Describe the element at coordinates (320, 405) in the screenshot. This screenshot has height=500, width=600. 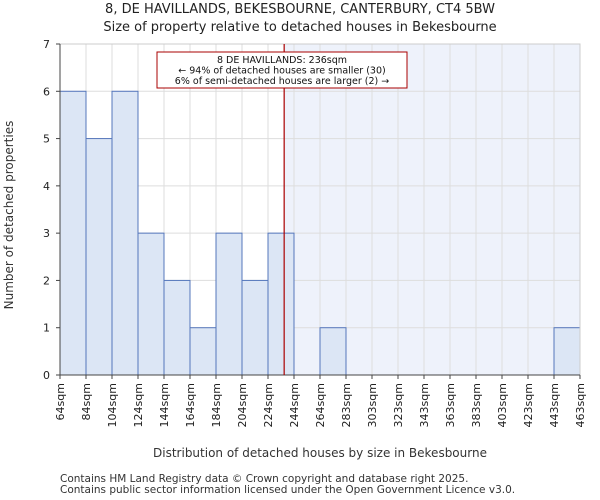
I see `x-tick-label: 264sqm` at that location.